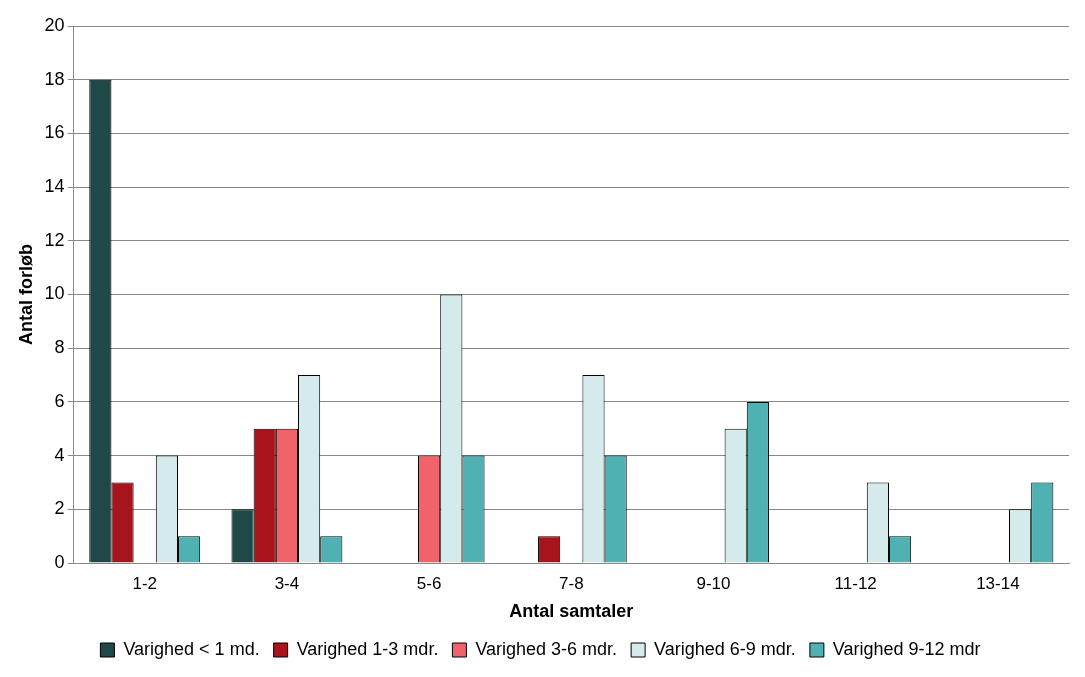 This screenshot has height=677, width=1085. Describe the element at coordinates (546, 648) in the screenshot. I see `legend-label: Varighed 3-6 mdr.` at that location.